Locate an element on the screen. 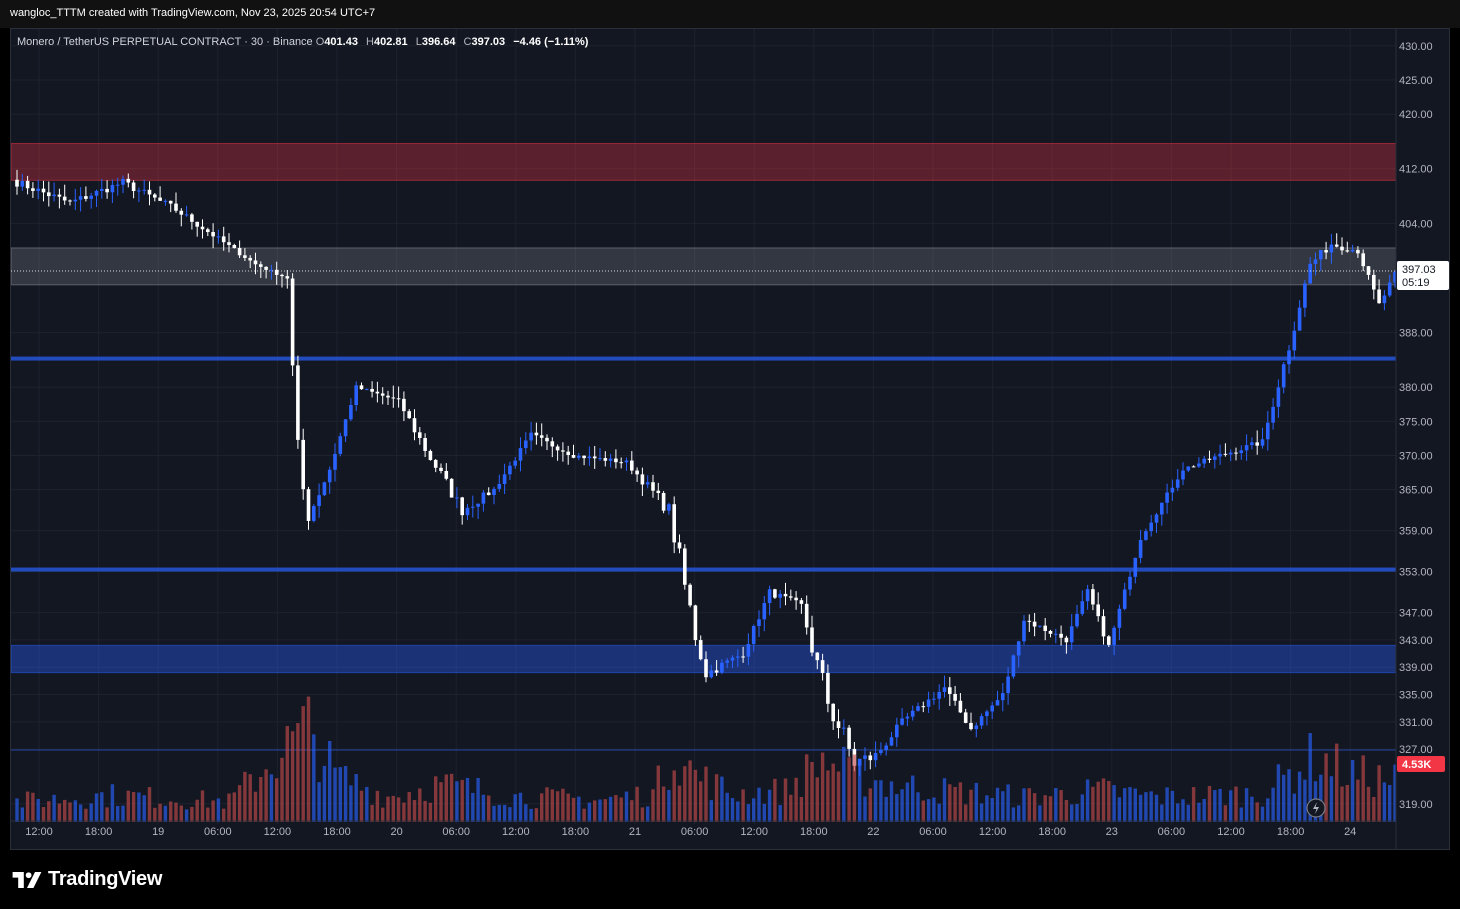  y-tick-label: 319.00 is located at coordinates (1416, 805).